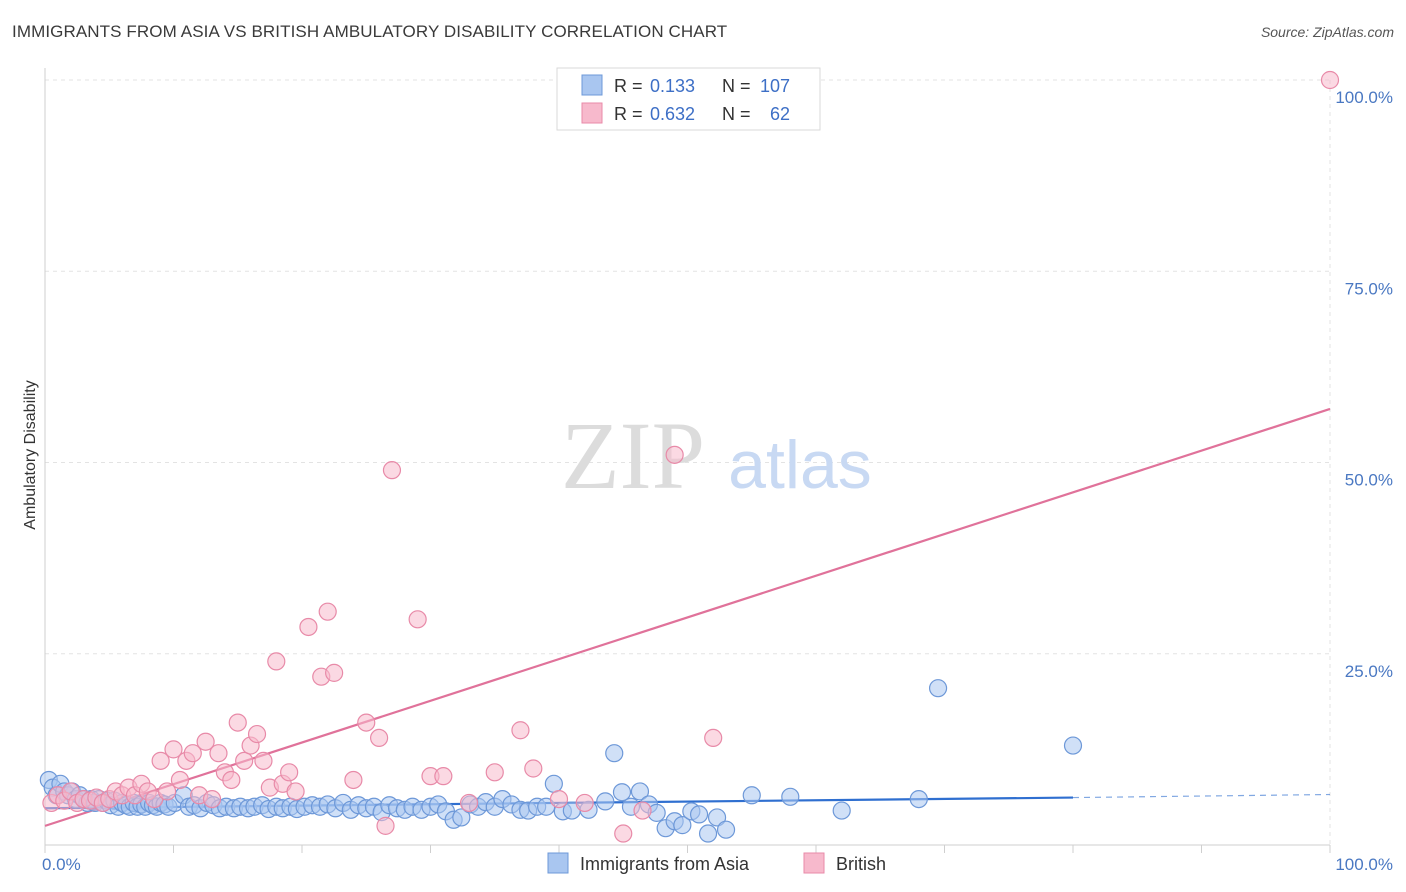 This screenshot has height=892, width=1406. What do you see at coordinates (1364, 864) in the screenshot?
I see `x-tick-label-1: 100.0%` at bounding box center [1364, 864].